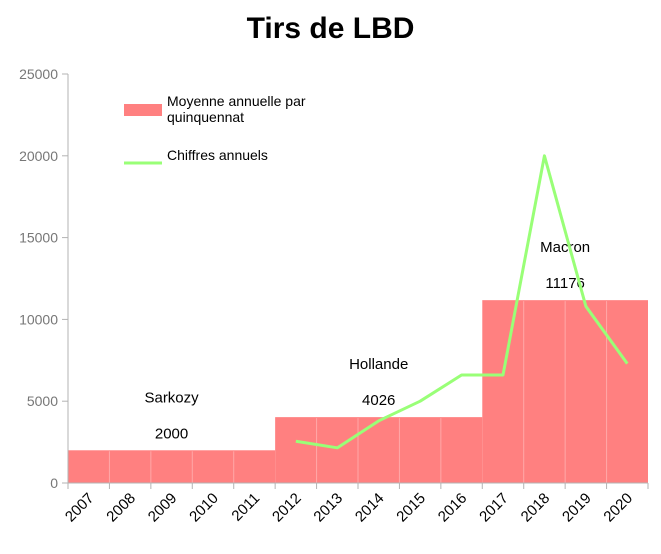 Image resolution: width=661 pixels, height=554 pixels. I want to click on x-tick-label: 2010, so click(204, 508).